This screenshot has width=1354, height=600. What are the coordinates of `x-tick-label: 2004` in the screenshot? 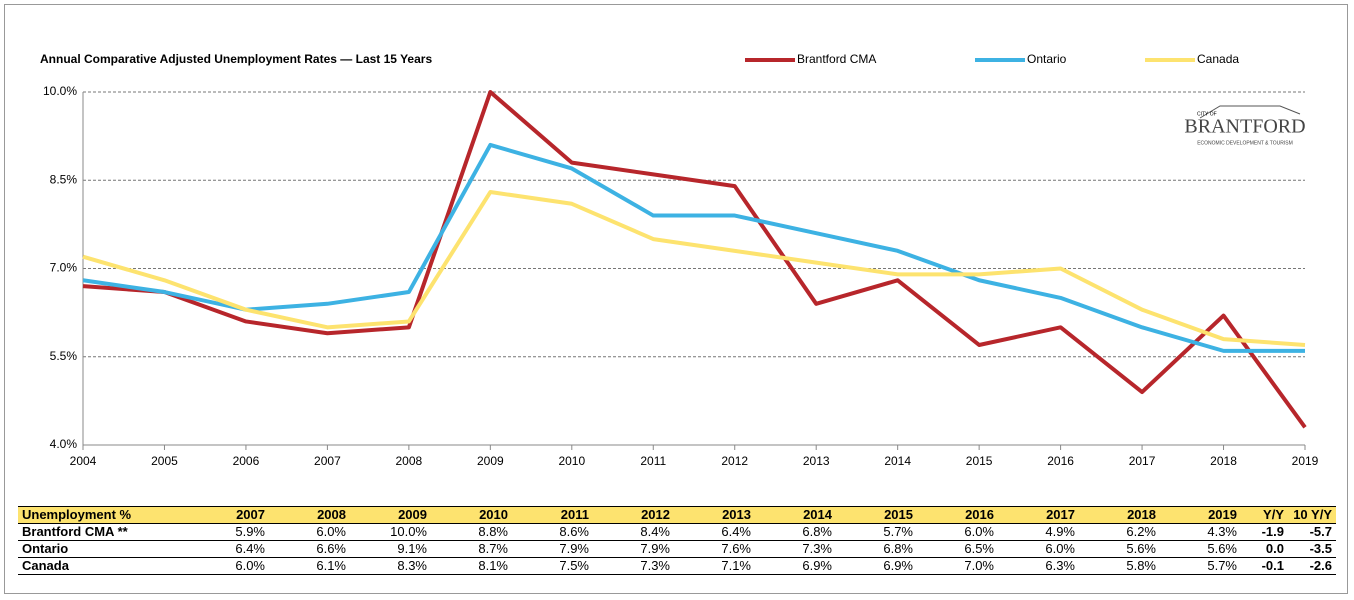 It's located at (83, 461).